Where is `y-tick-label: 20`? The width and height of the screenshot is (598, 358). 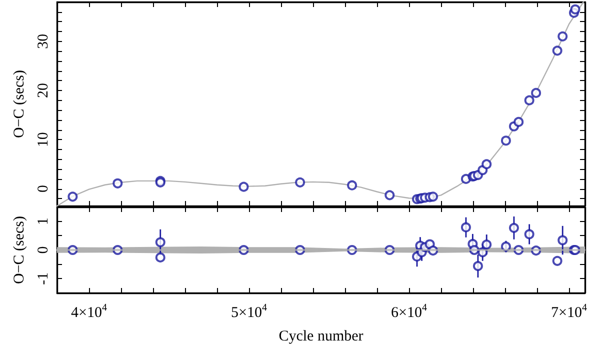 y-tick-label: 20 is located at coordinates (44, 90).